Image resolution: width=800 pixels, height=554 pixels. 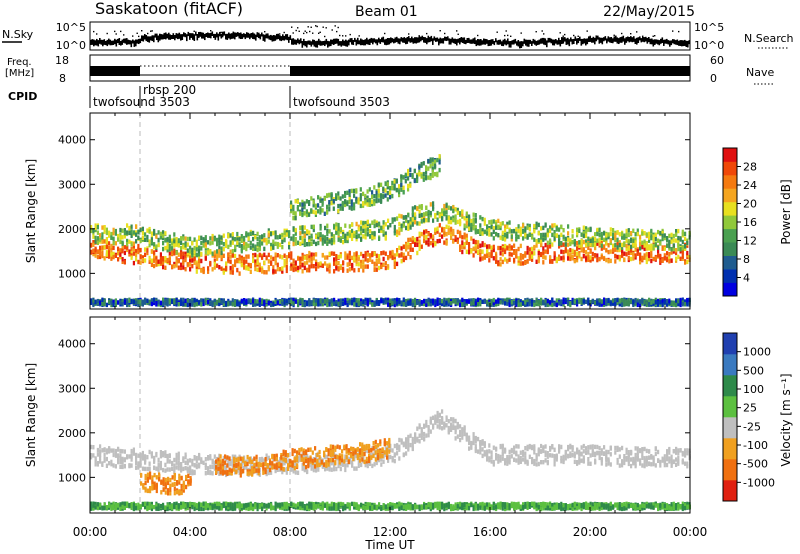 I want to click on noise-right-label: N.Search, so click(x=769, y=38).